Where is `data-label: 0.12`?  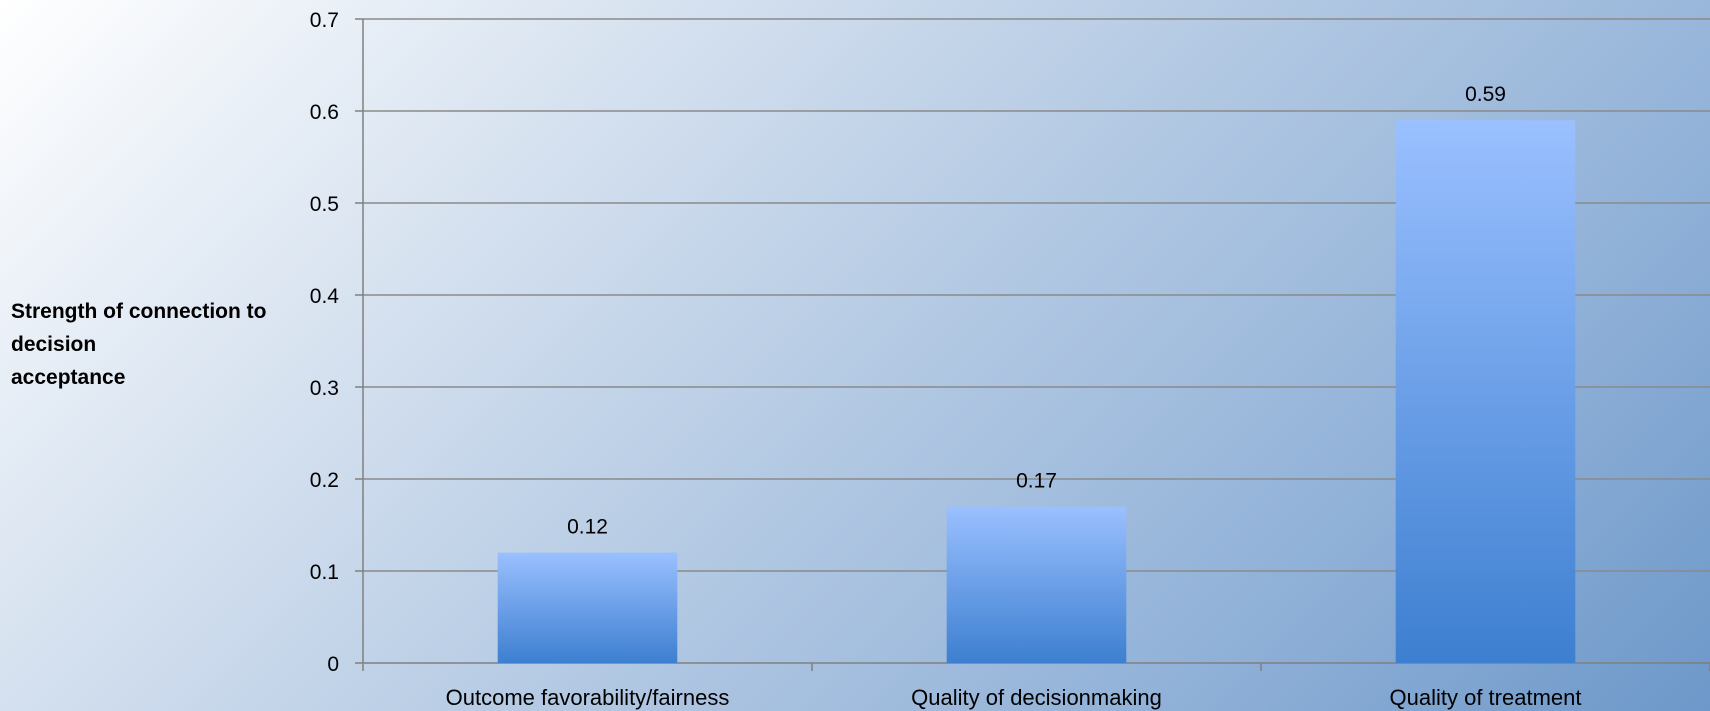
data-label: 0.12 is located at coordinates (587, 527).